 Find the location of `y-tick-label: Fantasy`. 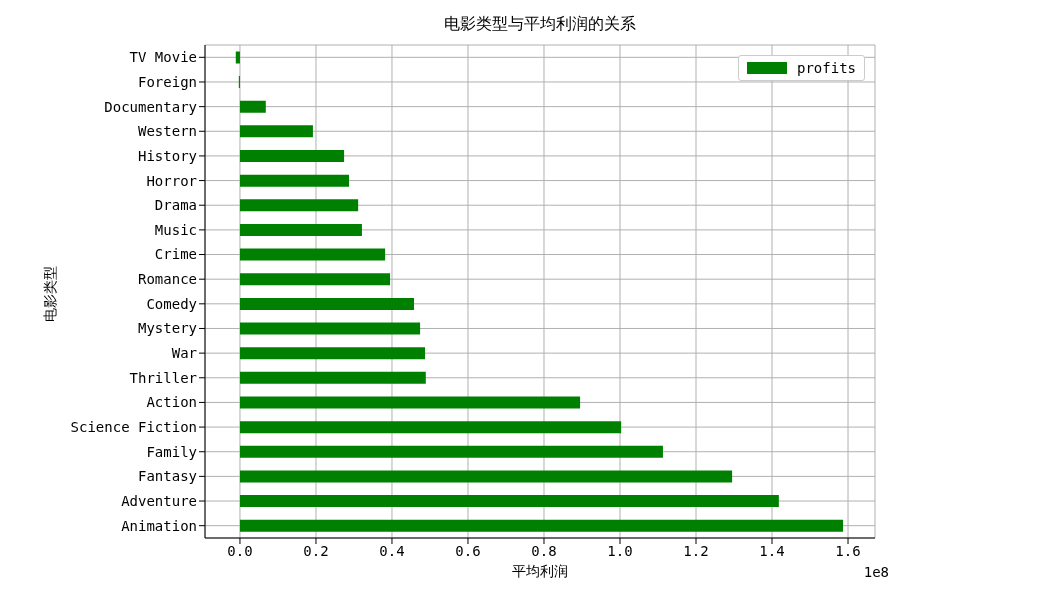

y-tick-label: Fantasy is located at coordinates (167, 476).